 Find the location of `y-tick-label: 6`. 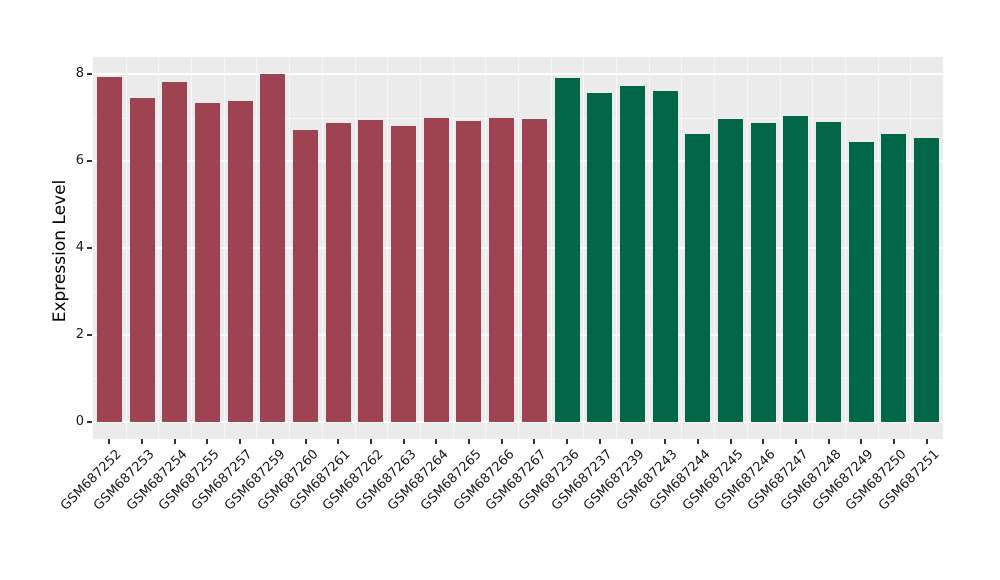

y-tick-label: 6 is located at coordinates (79, 161).